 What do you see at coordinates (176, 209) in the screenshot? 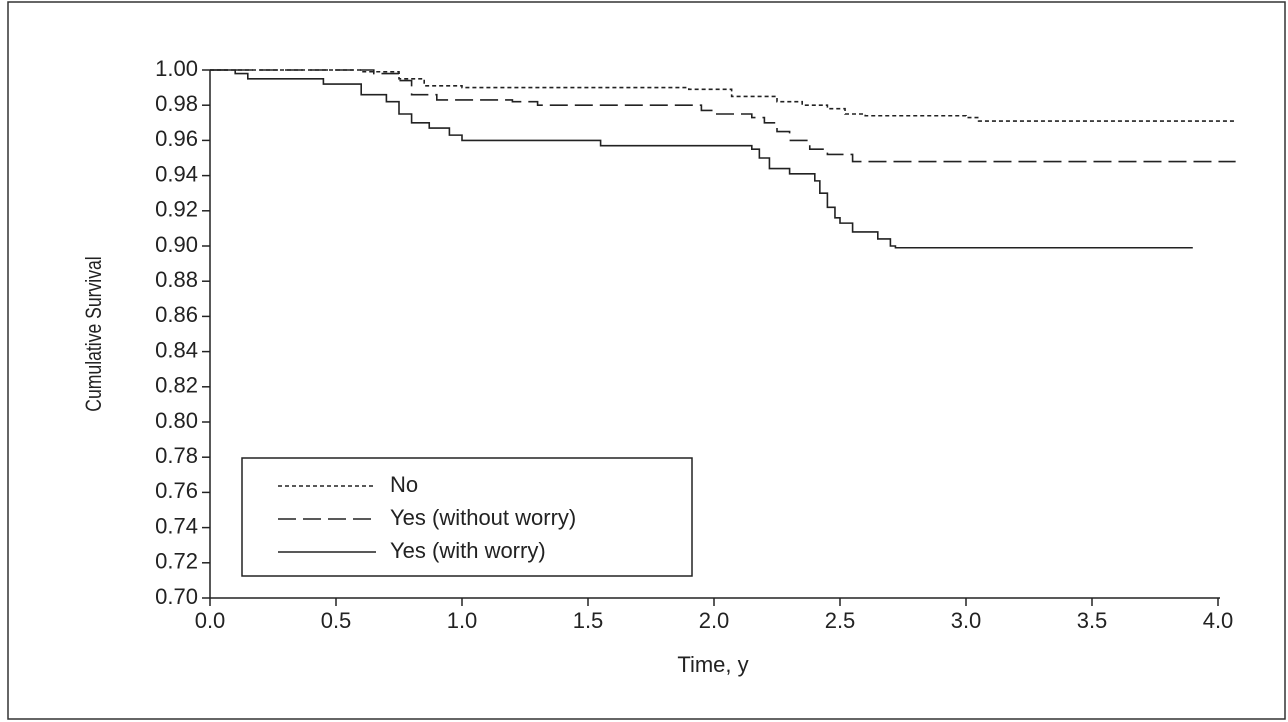
I see `y-tick-label: 0.92` at bounding box center [176, 209].